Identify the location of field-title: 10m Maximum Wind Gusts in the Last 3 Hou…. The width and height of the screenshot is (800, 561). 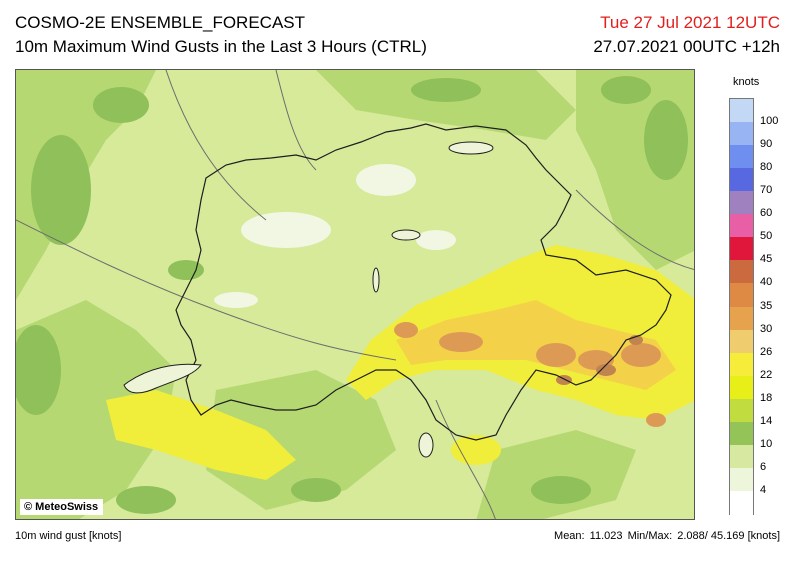
(221, 46).